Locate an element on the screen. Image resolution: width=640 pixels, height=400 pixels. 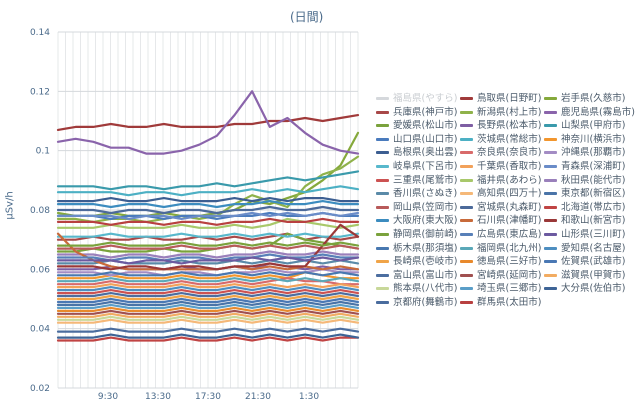
legend-item: 広島県(東広島) is located at coordinates (500, 234).